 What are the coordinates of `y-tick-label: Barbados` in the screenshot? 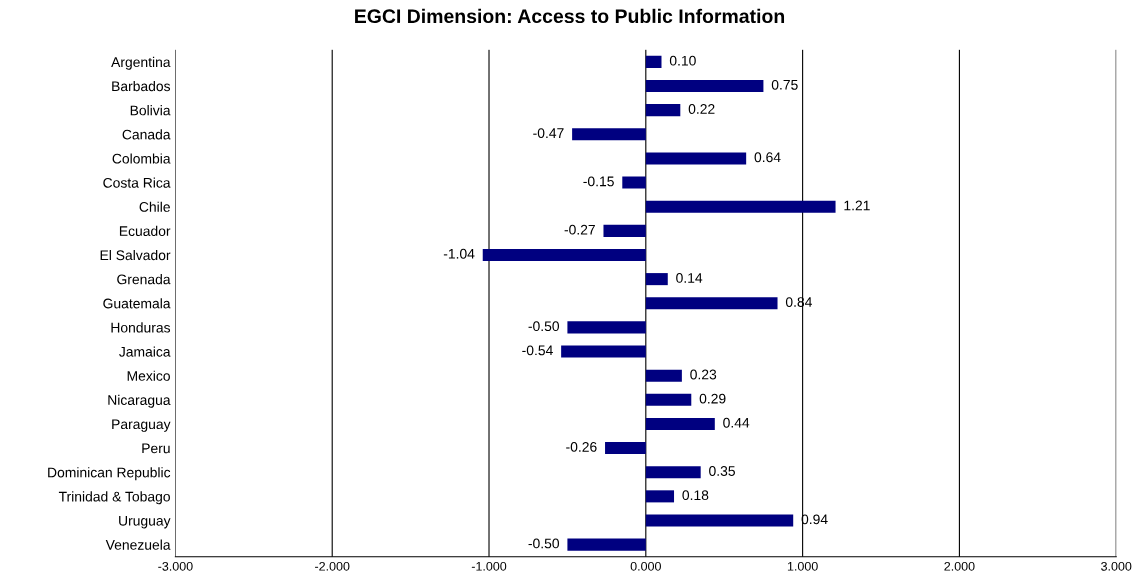 It's located at (141, 86).